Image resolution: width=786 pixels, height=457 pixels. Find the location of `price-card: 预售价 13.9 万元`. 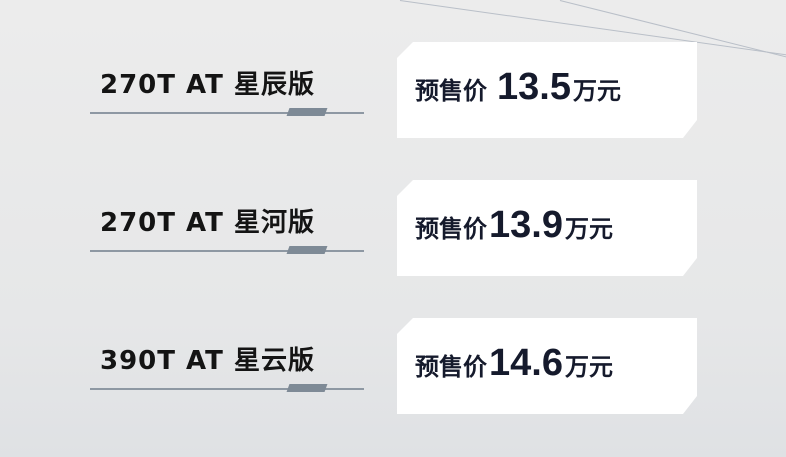

price-card: 预售价 13.9 万元 is located at coordinates (547, 228).